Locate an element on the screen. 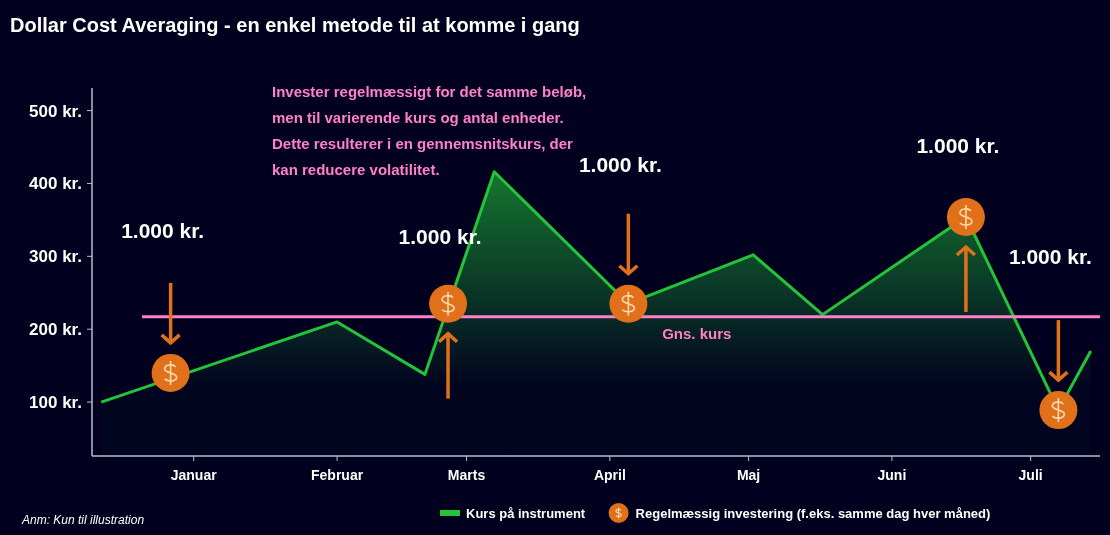  legend-label: Kurs på instrument is located at coordinates (526, 513).